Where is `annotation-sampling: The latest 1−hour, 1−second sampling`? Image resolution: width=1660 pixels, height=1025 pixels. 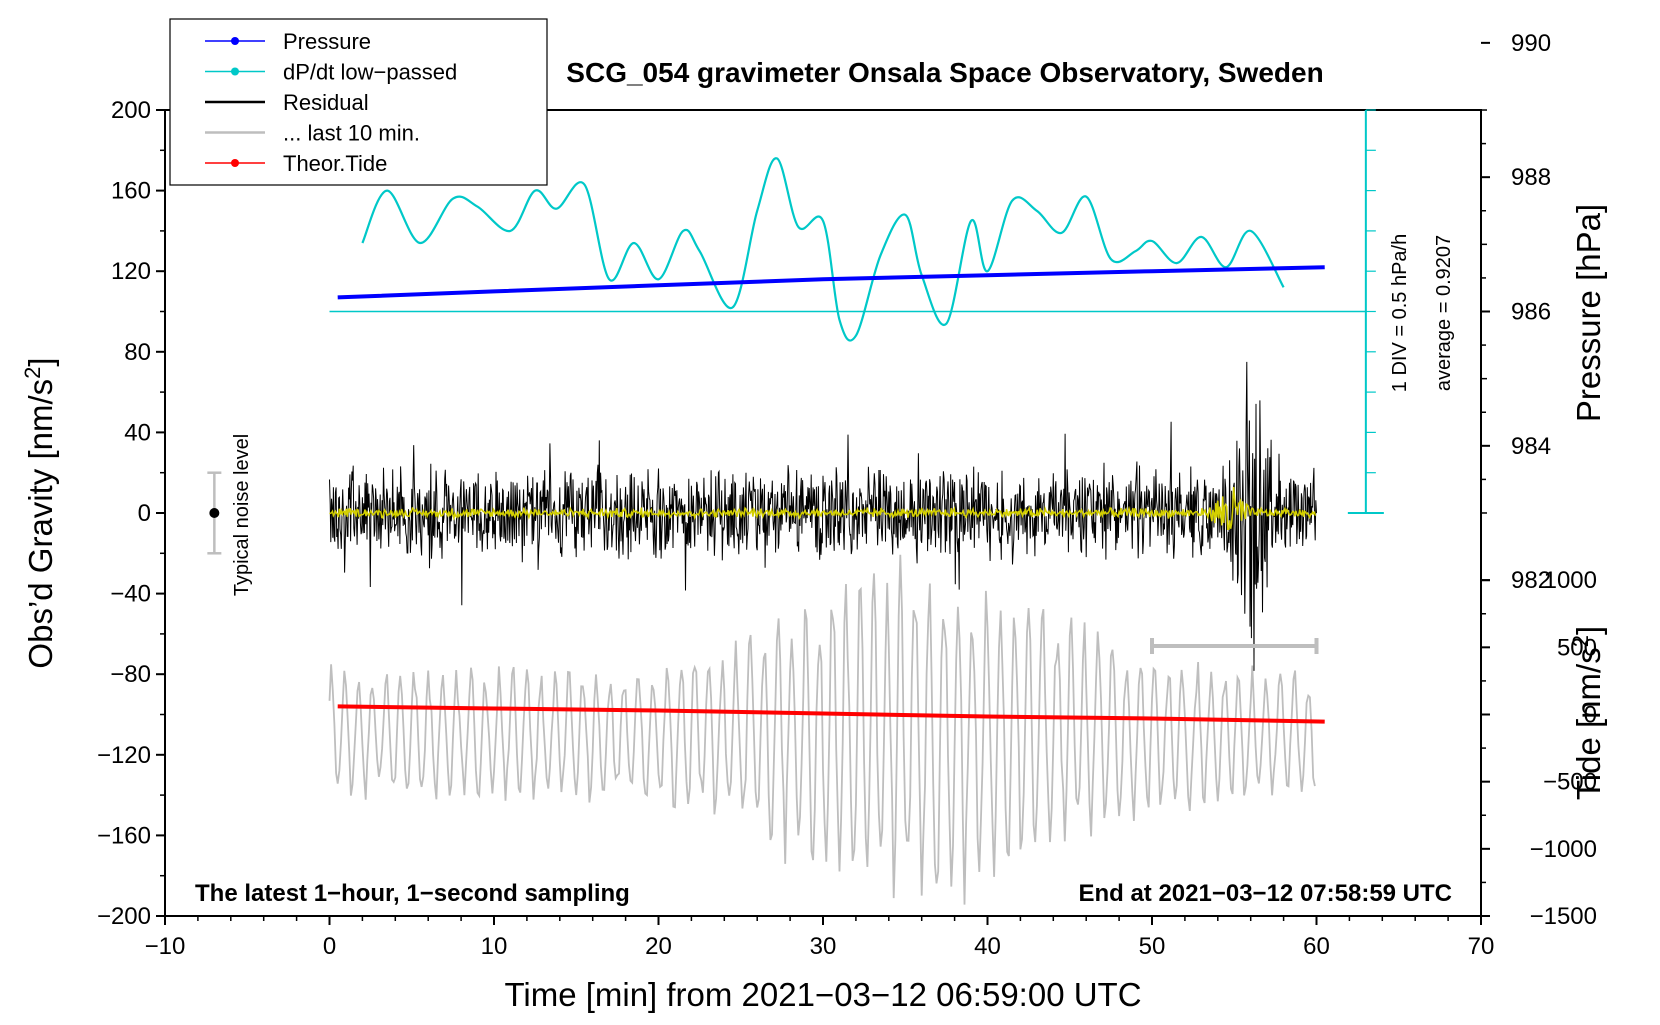
annotation-sampling: The latest 1−hour, 1−second sampling is located at coordinates (412, 893).